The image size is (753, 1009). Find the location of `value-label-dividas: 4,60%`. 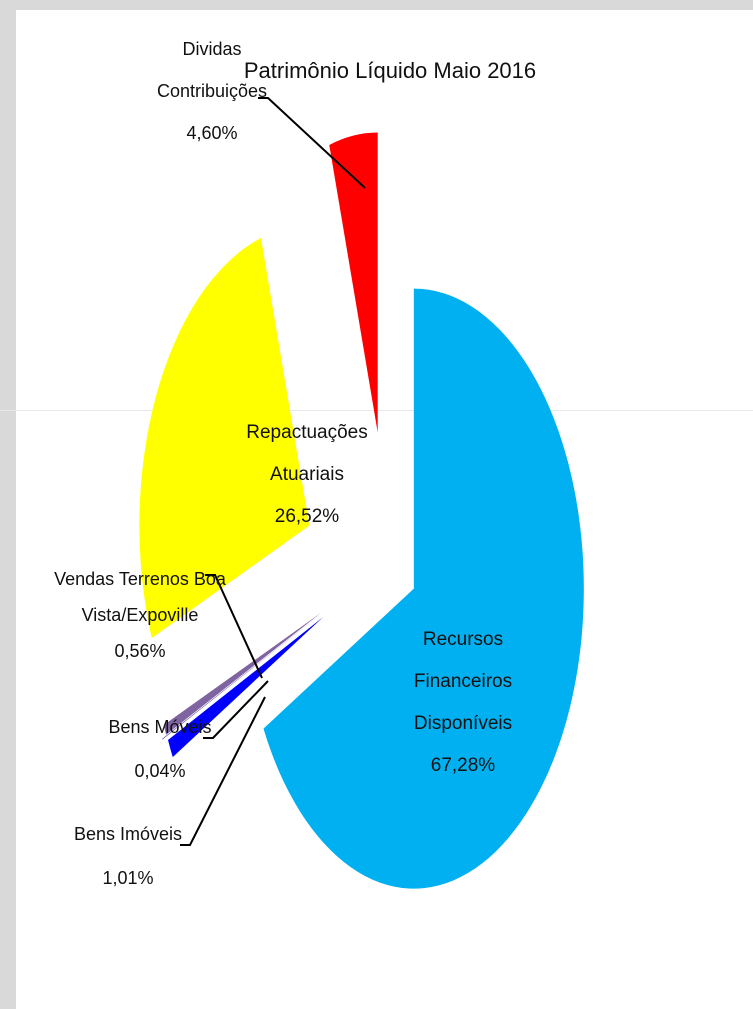

value-label-dividas: 4,60% is located at coordinates (211, 133).